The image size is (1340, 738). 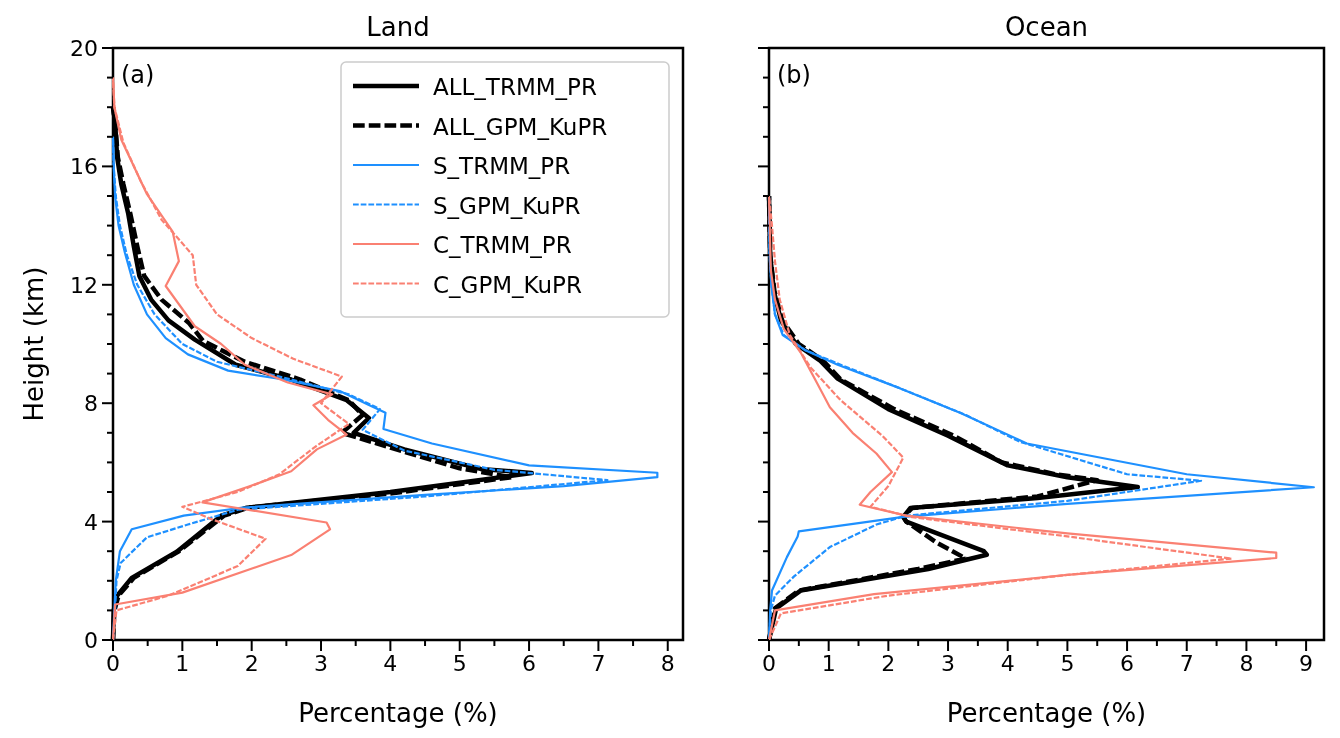 I want to click on y-axis-title: Height (km), so click(x=34, y=344).